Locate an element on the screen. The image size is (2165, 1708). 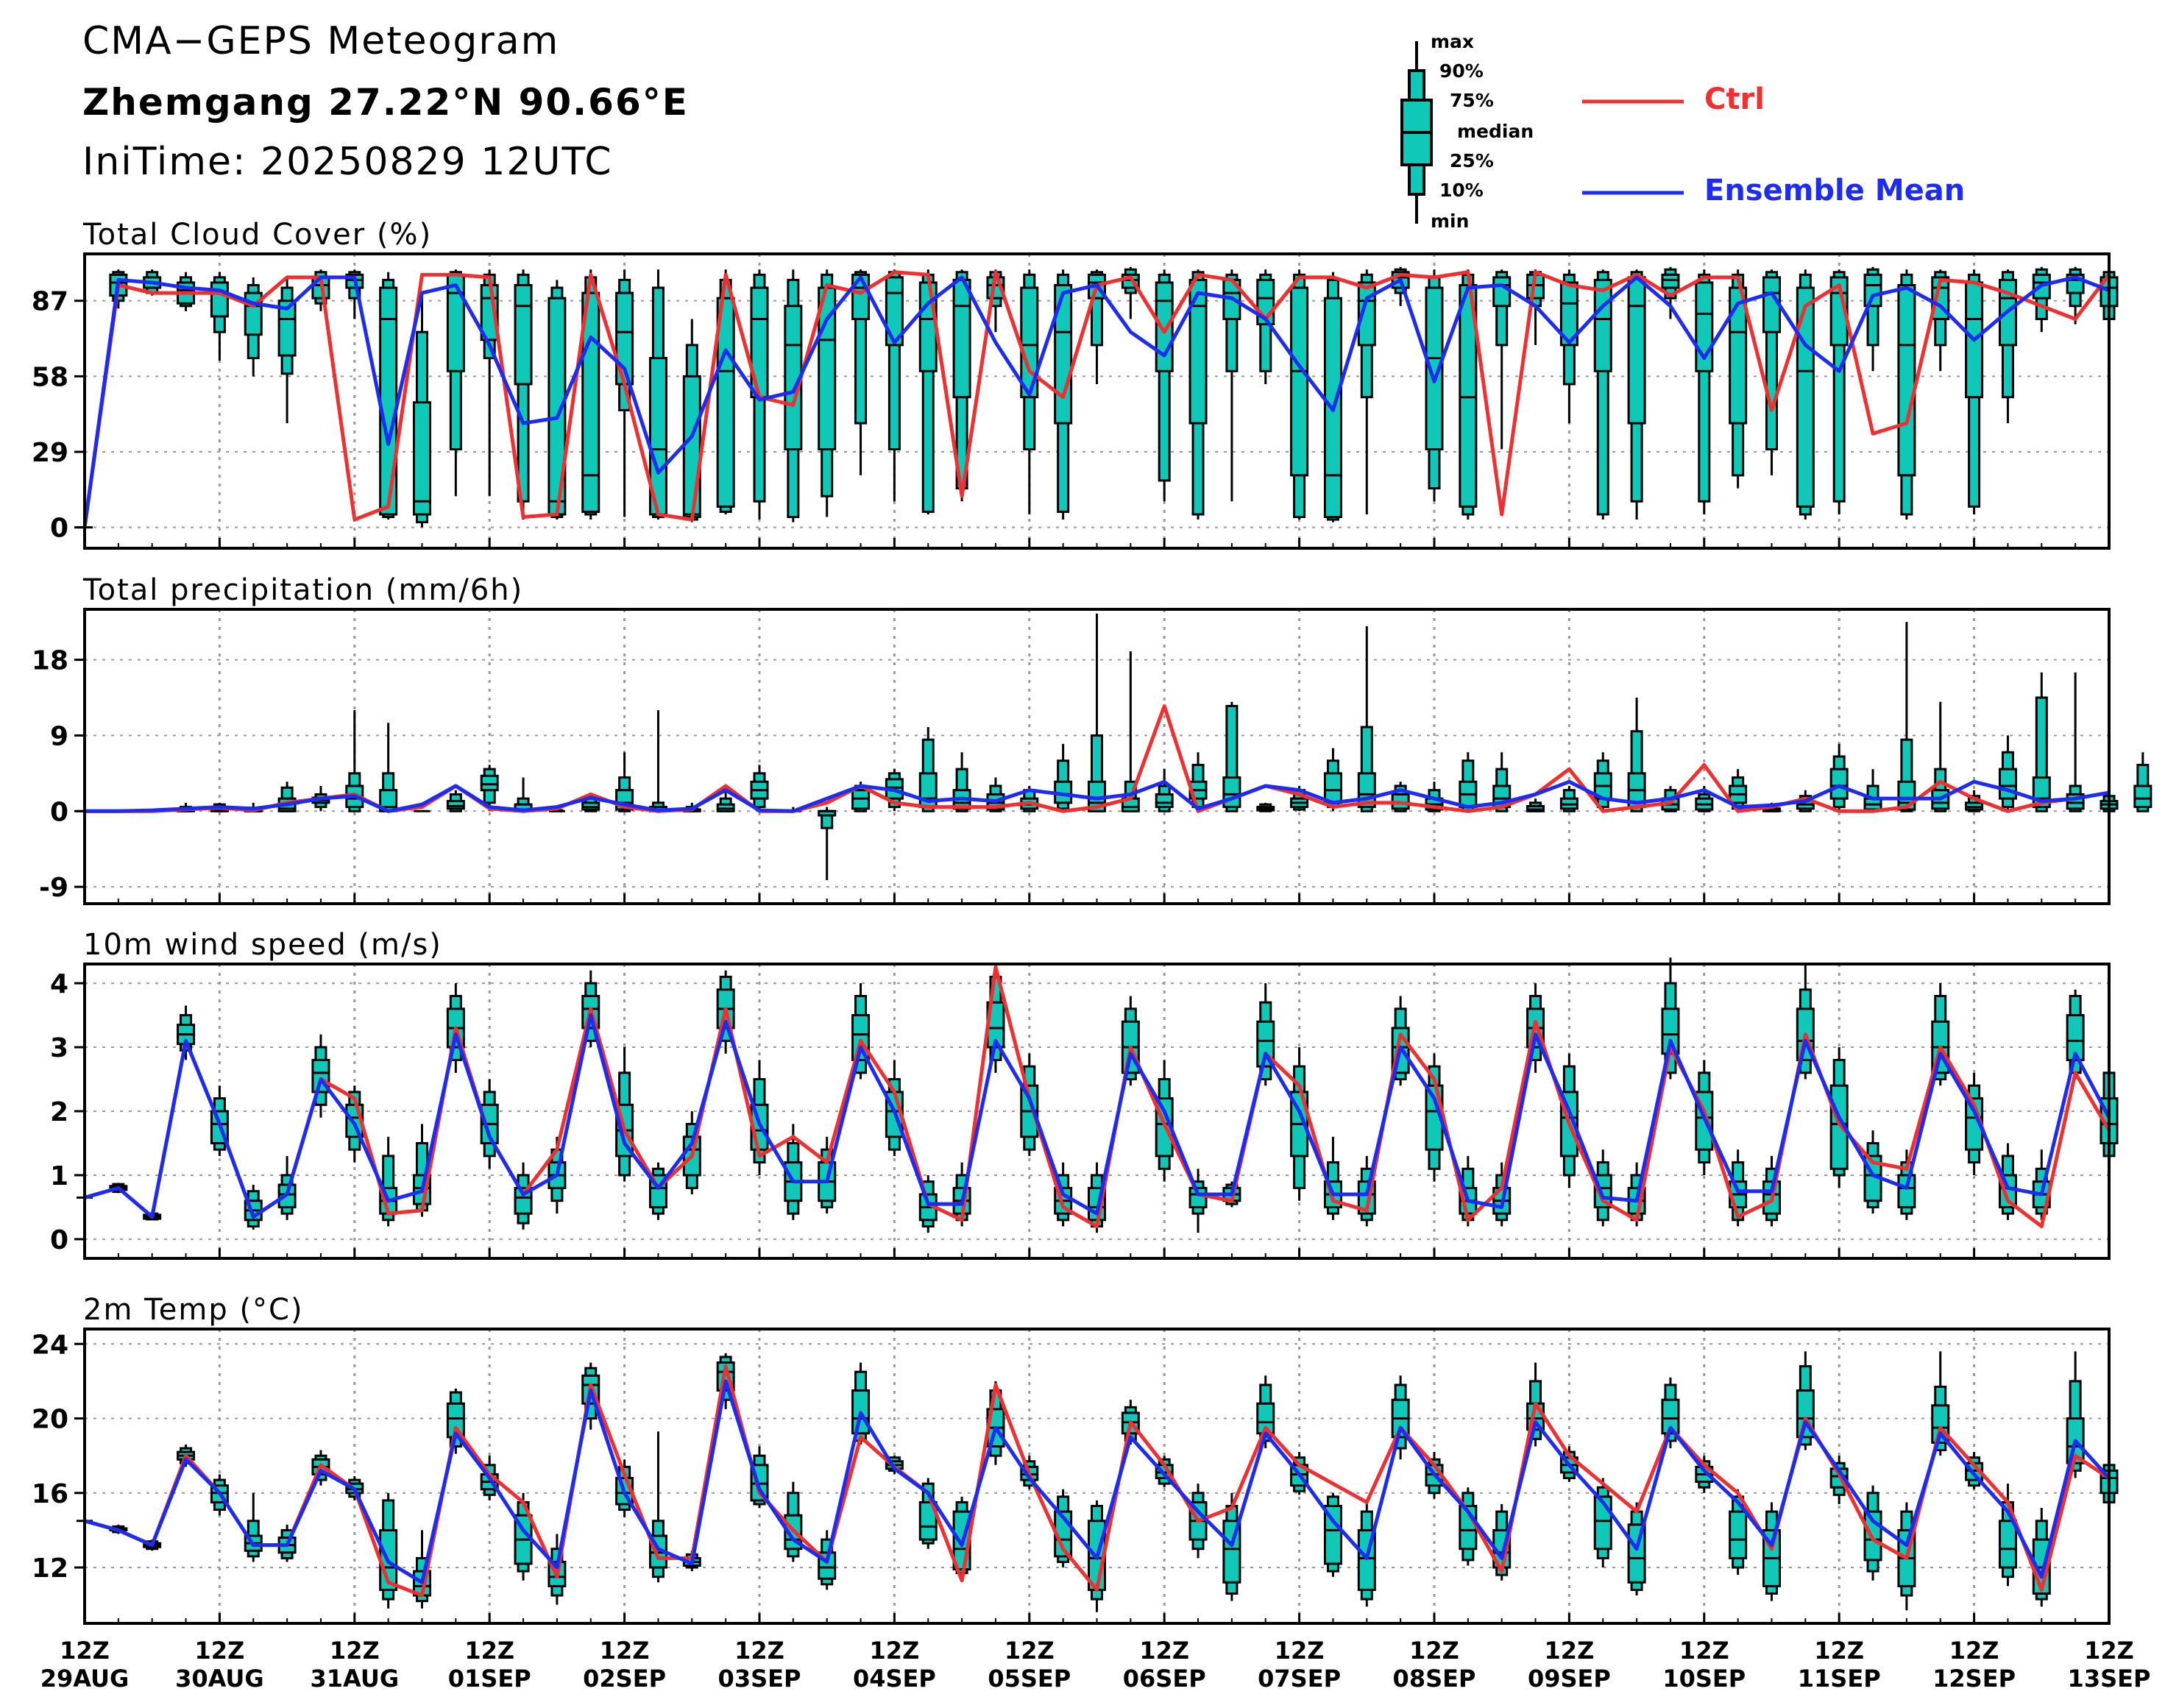
x-tick-date: 11SEP is located at coordinates (1839, 1679).